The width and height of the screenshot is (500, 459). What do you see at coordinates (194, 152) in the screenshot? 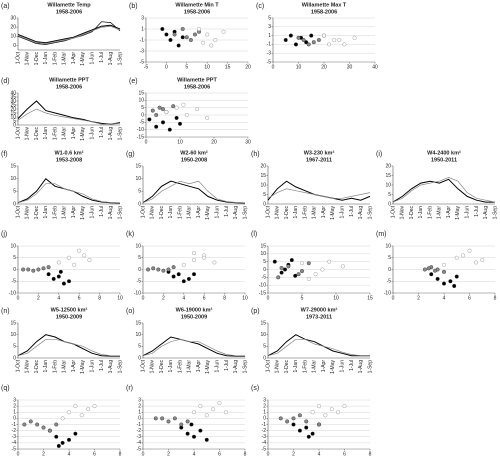
I see `panel-title: W2-60 km²` at bounding box center [194, 152].